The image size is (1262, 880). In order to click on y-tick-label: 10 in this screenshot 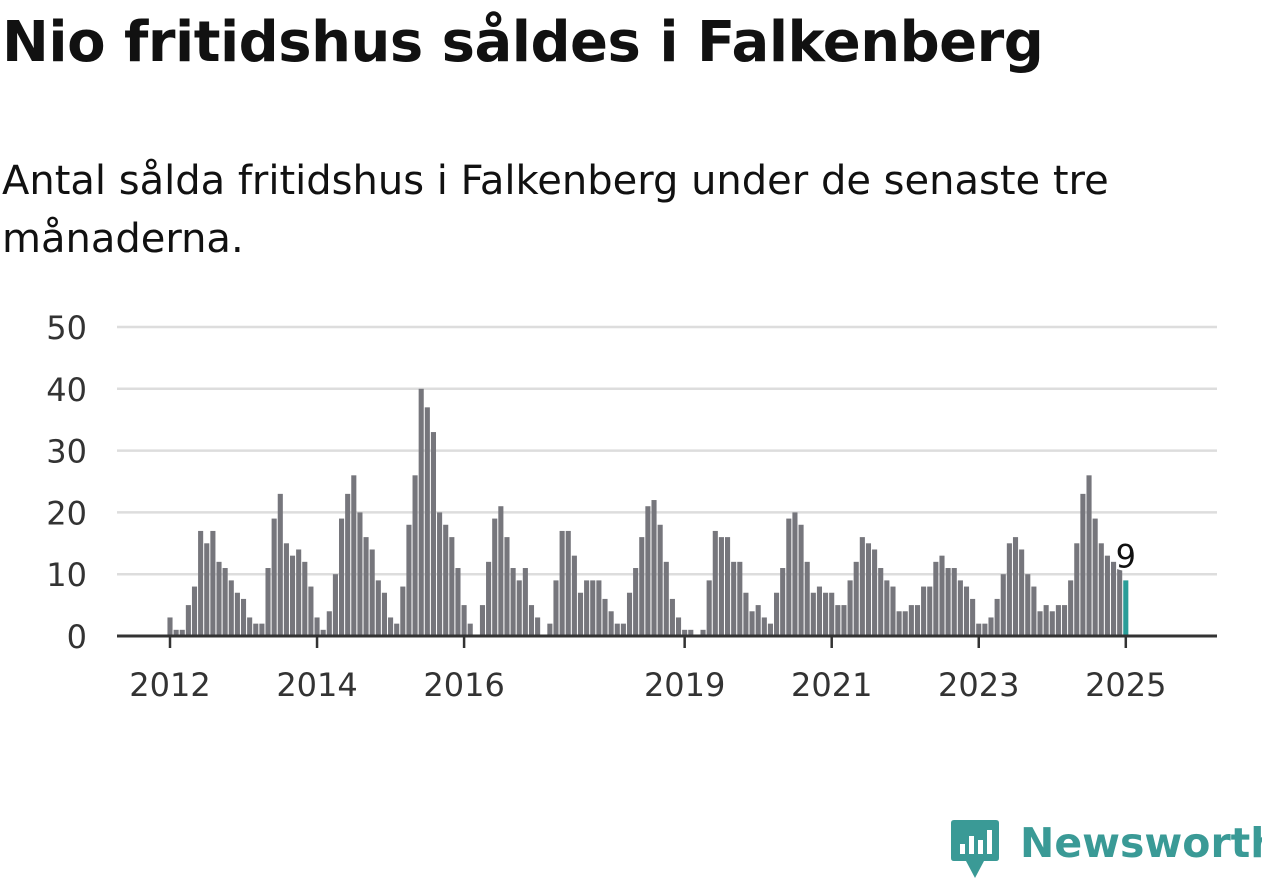, I will do `click(66, 575)`.